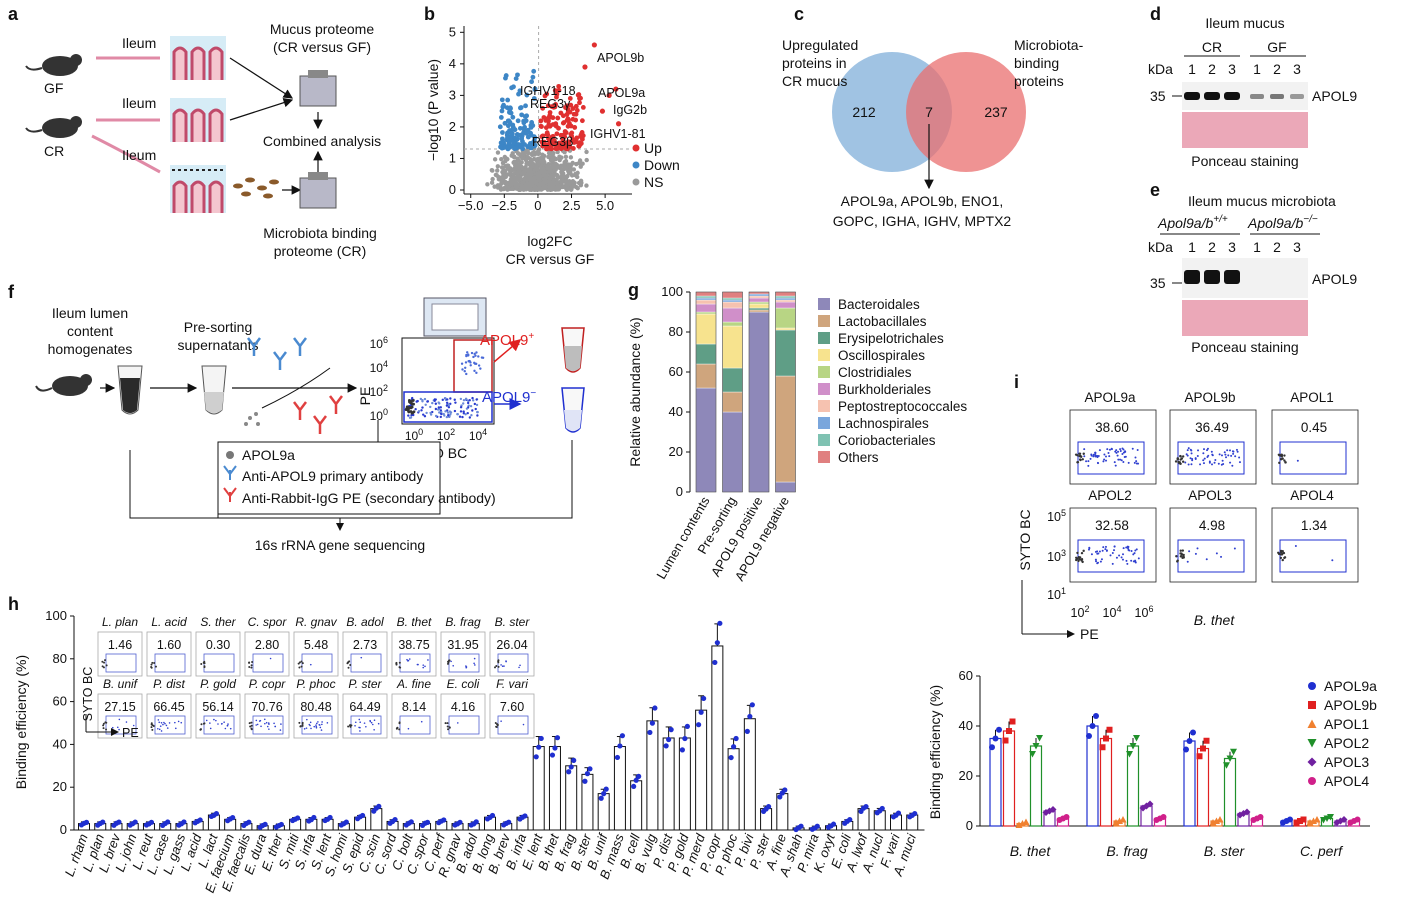 The image size is (1409, 922). I want to click on i-species: B. thet, so click(1215, 620).